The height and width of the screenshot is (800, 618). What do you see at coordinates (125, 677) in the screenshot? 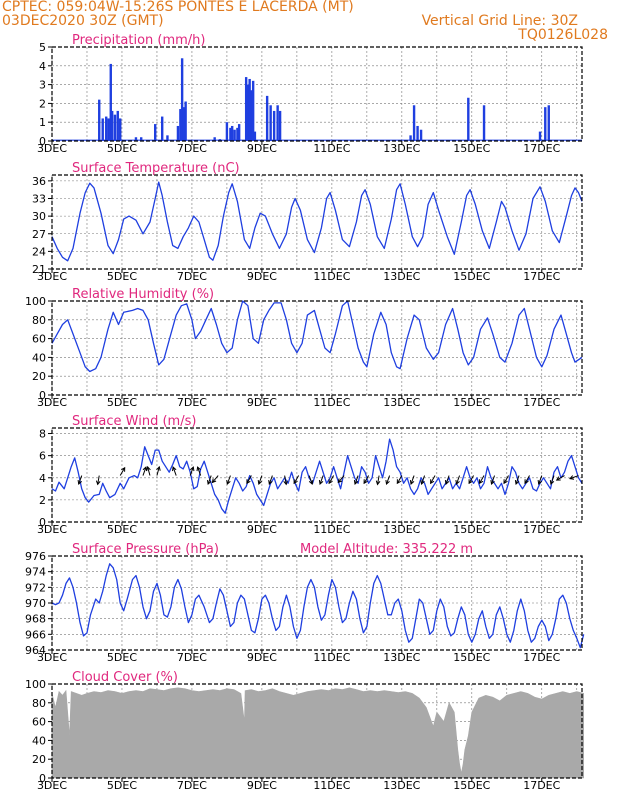
I see `cloud-title: Cloud Cover (%)` at bounding box center [125, 677].